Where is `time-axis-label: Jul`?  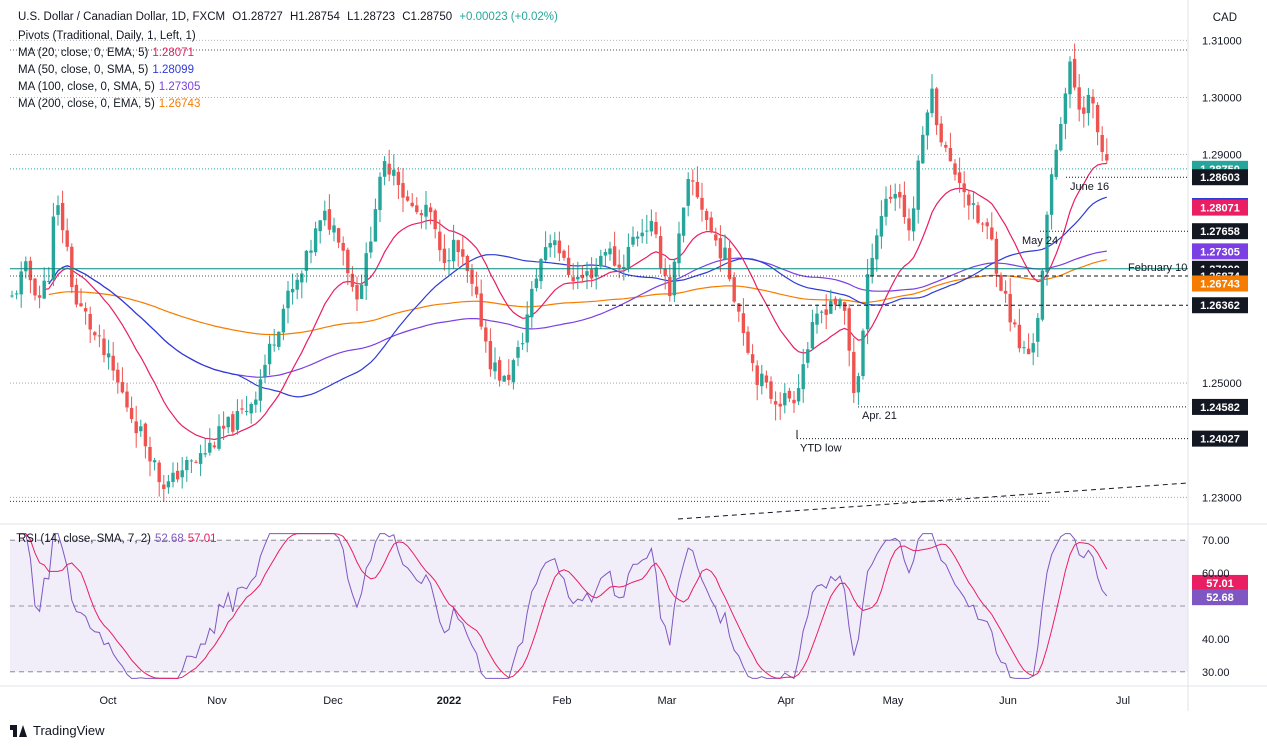 time-axis-label: Jul is located at coordinates (1123, 701).